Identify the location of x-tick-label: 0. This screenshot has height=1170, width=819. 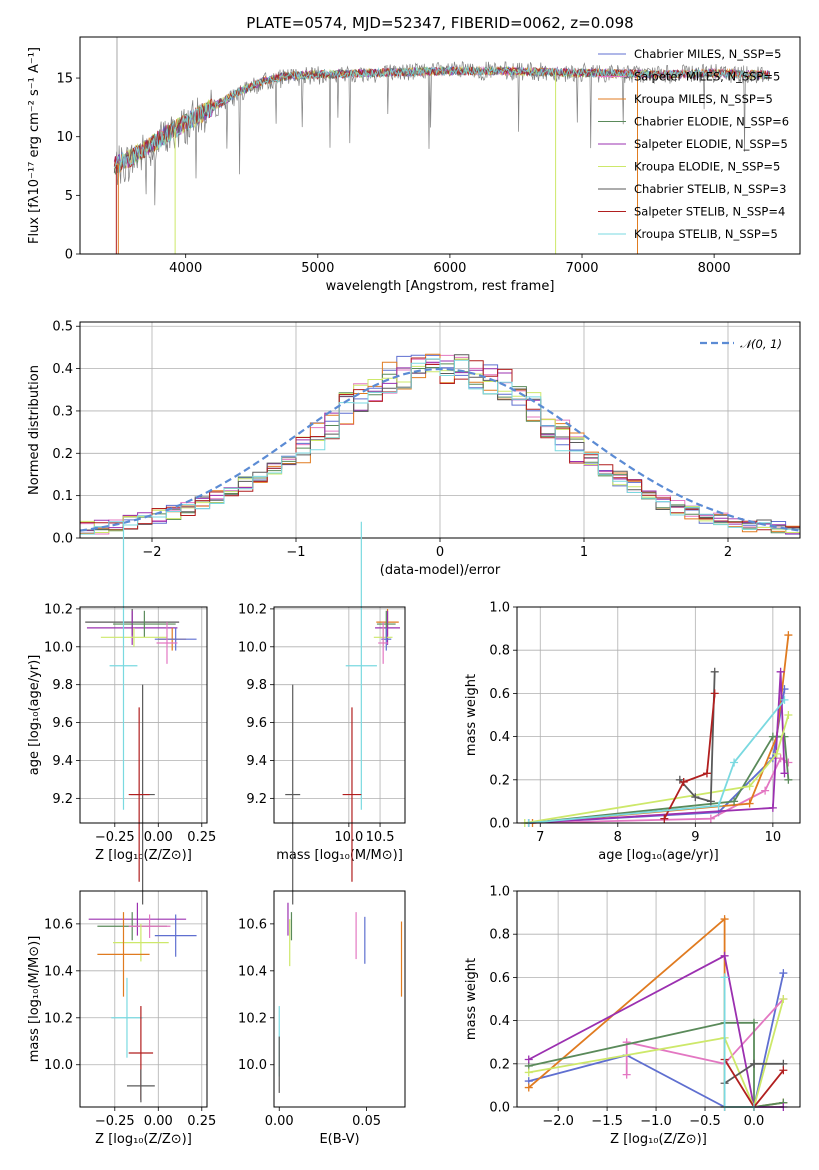
(440, 552).